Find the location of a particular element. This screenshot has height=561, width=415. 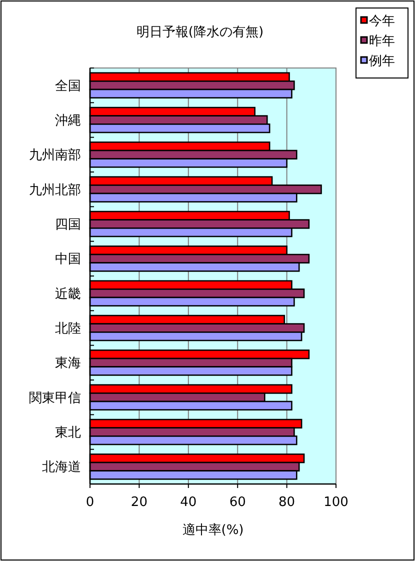

x-tick-label: 40 is located at coordinates (188, 502).